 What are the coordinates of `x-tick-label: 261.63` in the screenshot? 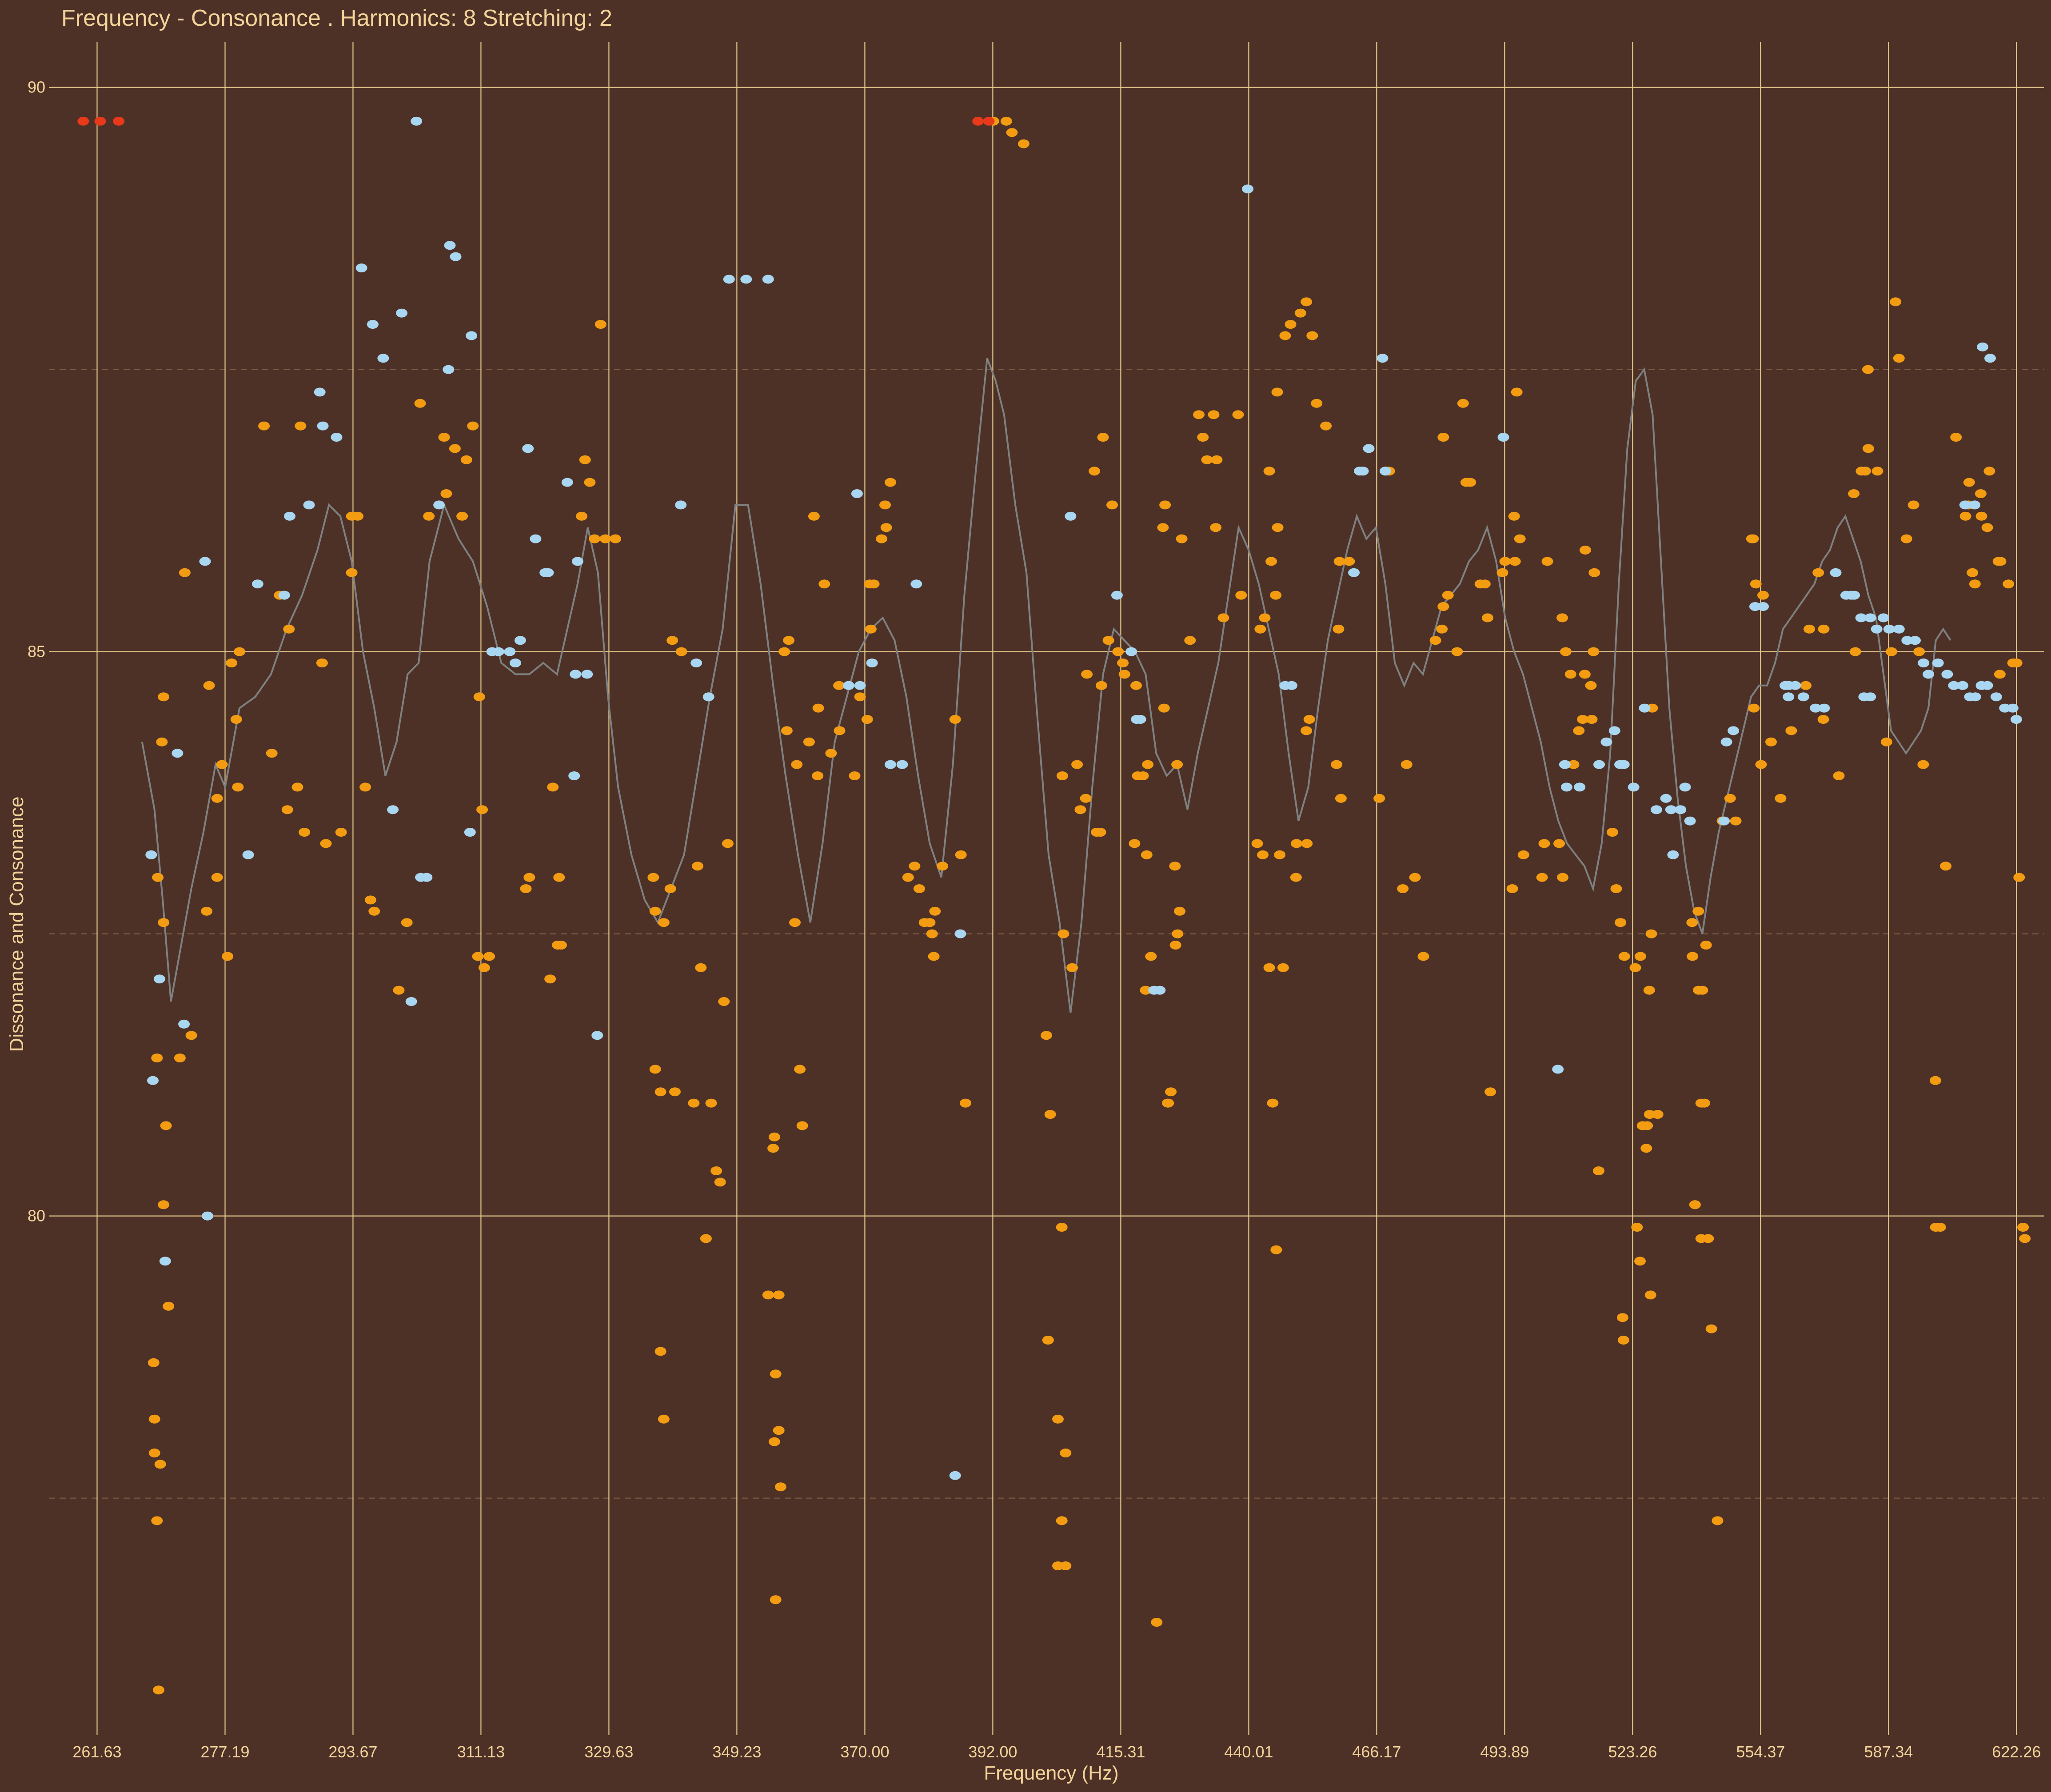 It's located at (96, 1752).